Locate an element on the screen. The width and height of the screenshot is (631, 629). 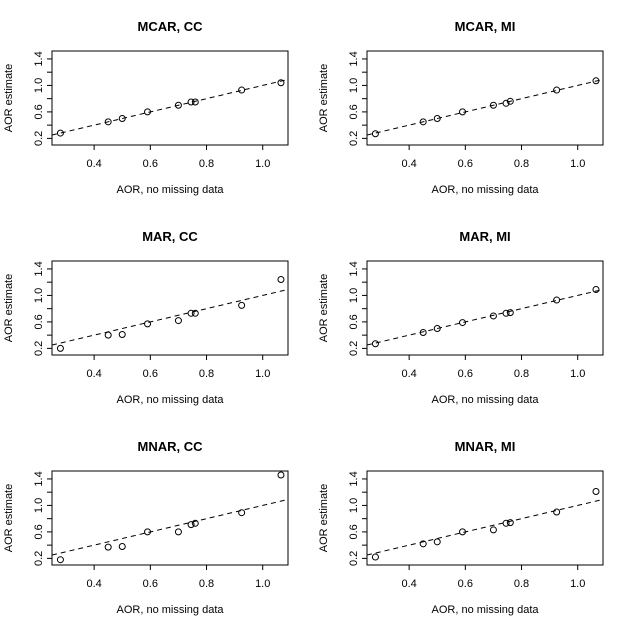
panel-title: MNAR, MI is located at coordinates (485, 446).